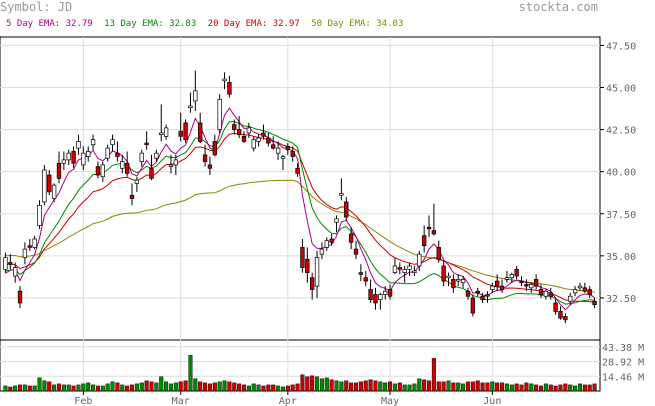  Describe the element at coordinates (300, 373) in the screenshot. I see `volume-bars` at that location.